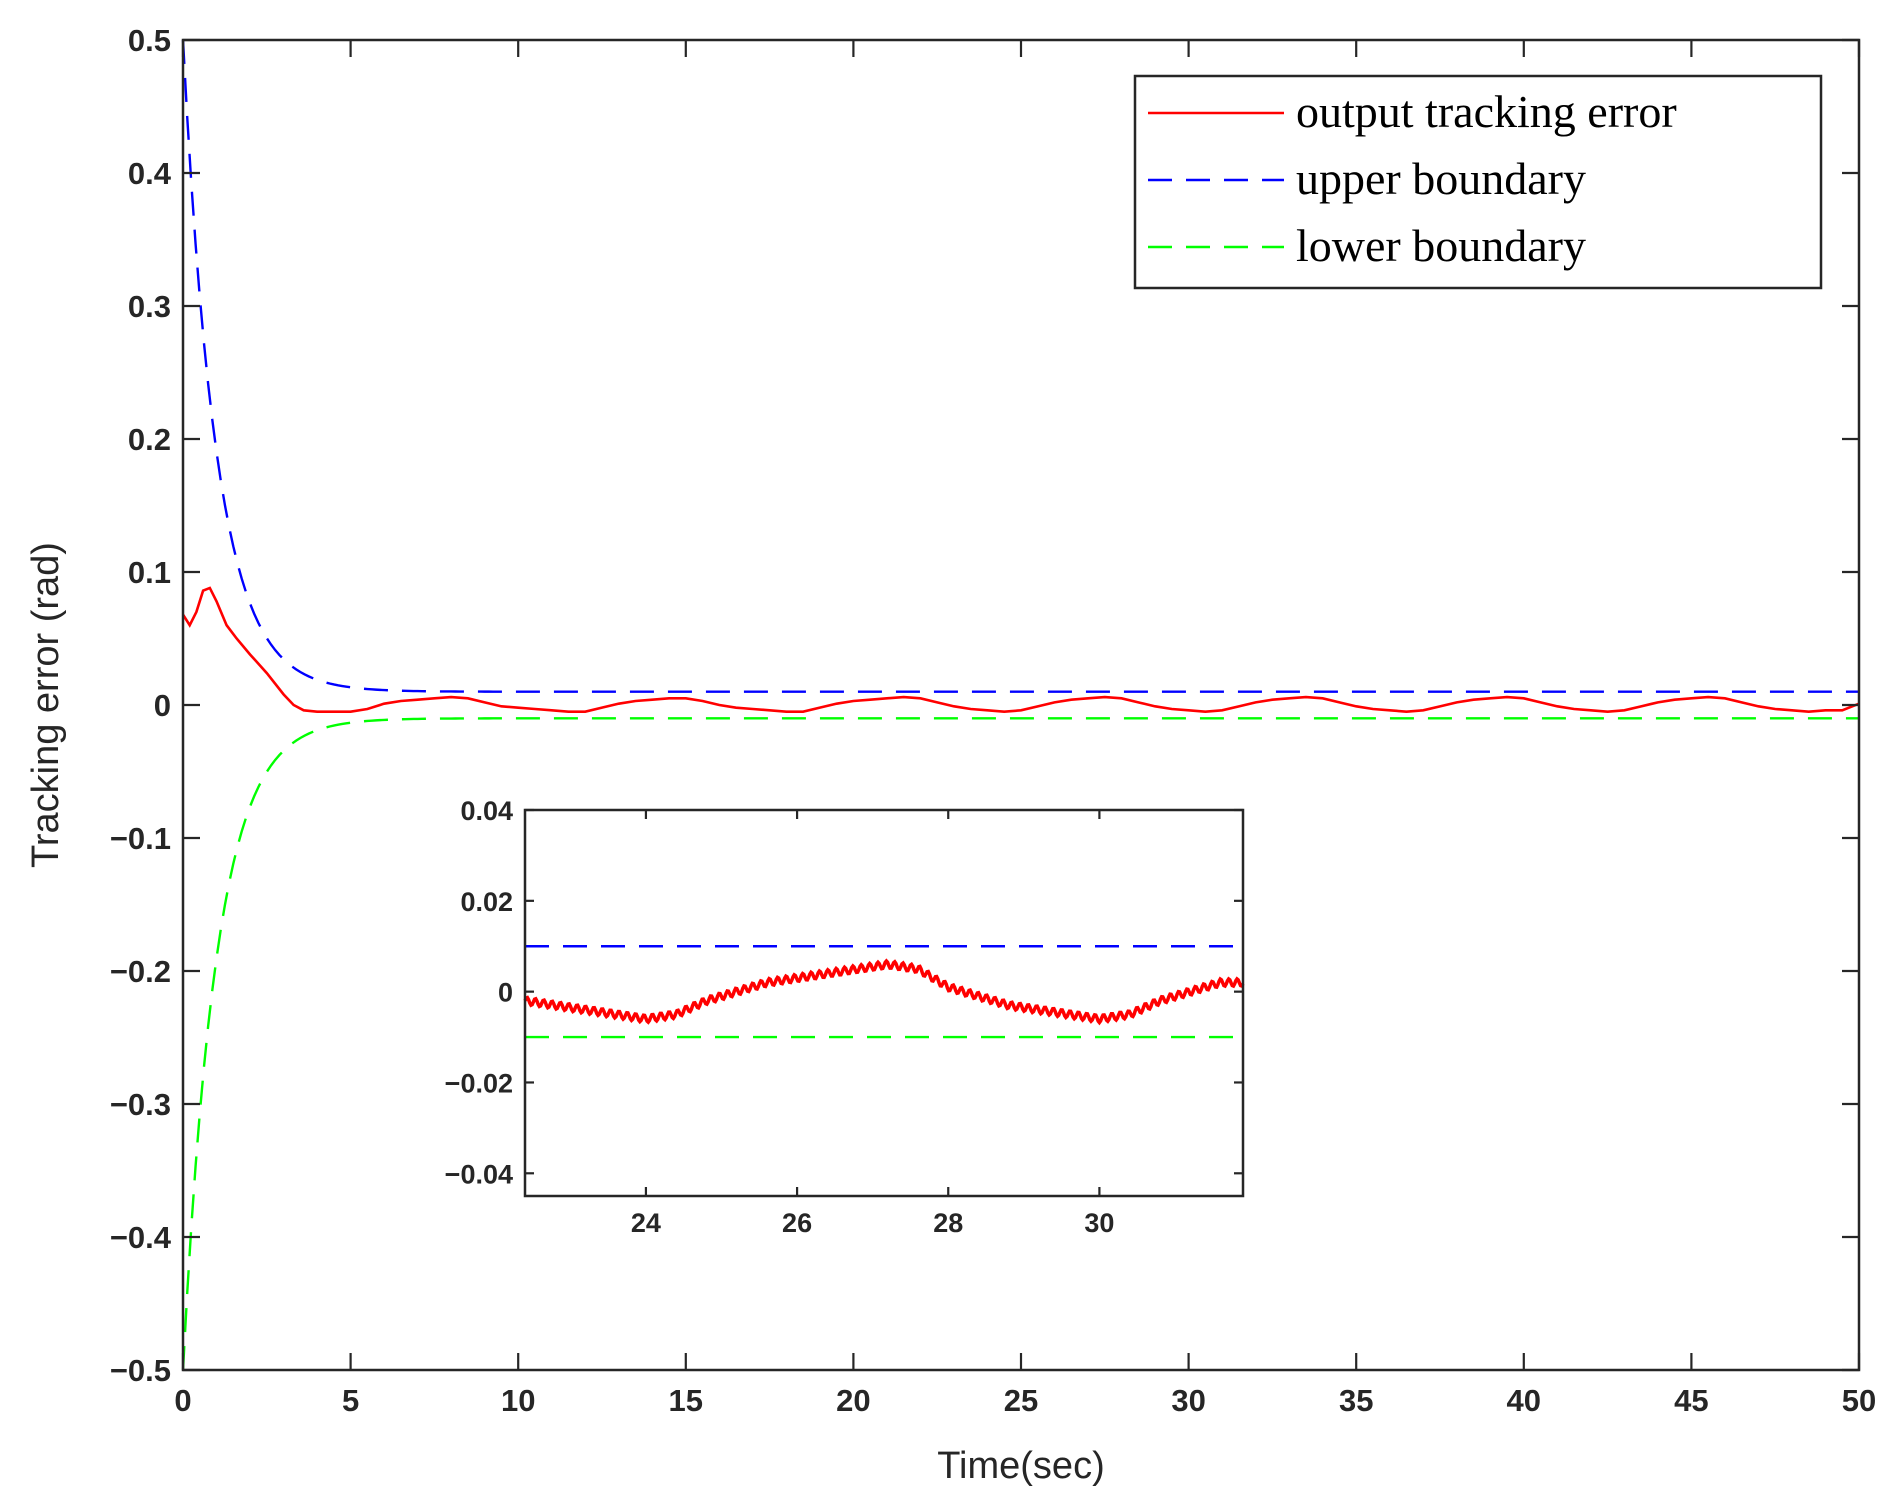 Image resolution: width=1893 pixels, height=1504 pixels. I want to click on y-tick-label: 0.1, so click(149, 572).